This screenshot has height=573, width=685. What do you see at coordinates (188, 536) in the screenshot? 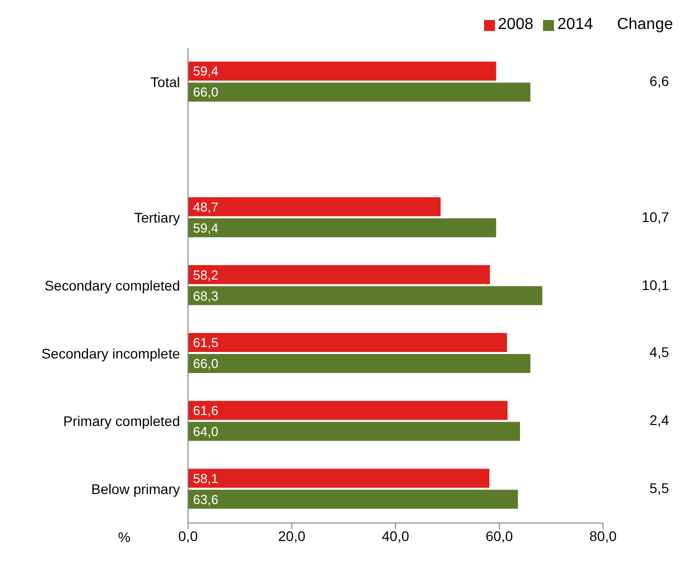
I see `x-tick-label: 0,0` at bounding box center [188, 536].